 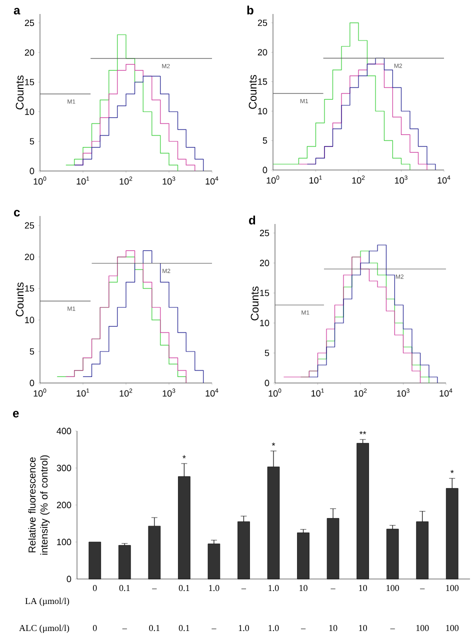 I want to click on x-axis-title: LA (µmol/l), so click(x=47, y=602).